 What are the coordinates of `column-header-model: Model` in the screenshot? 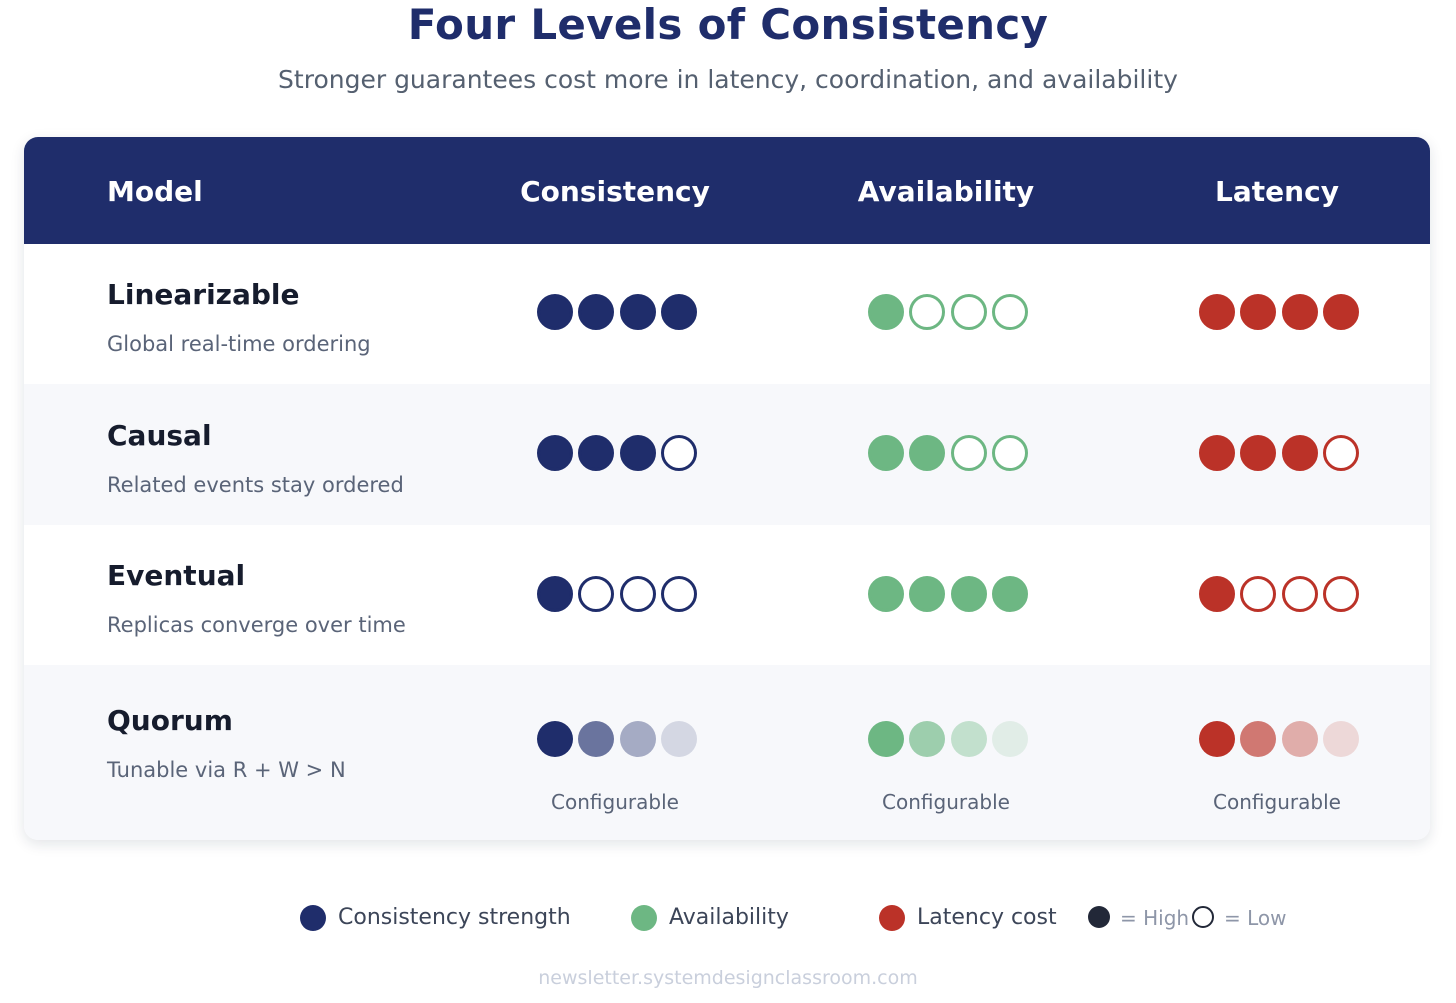 It's located at (155, 191).